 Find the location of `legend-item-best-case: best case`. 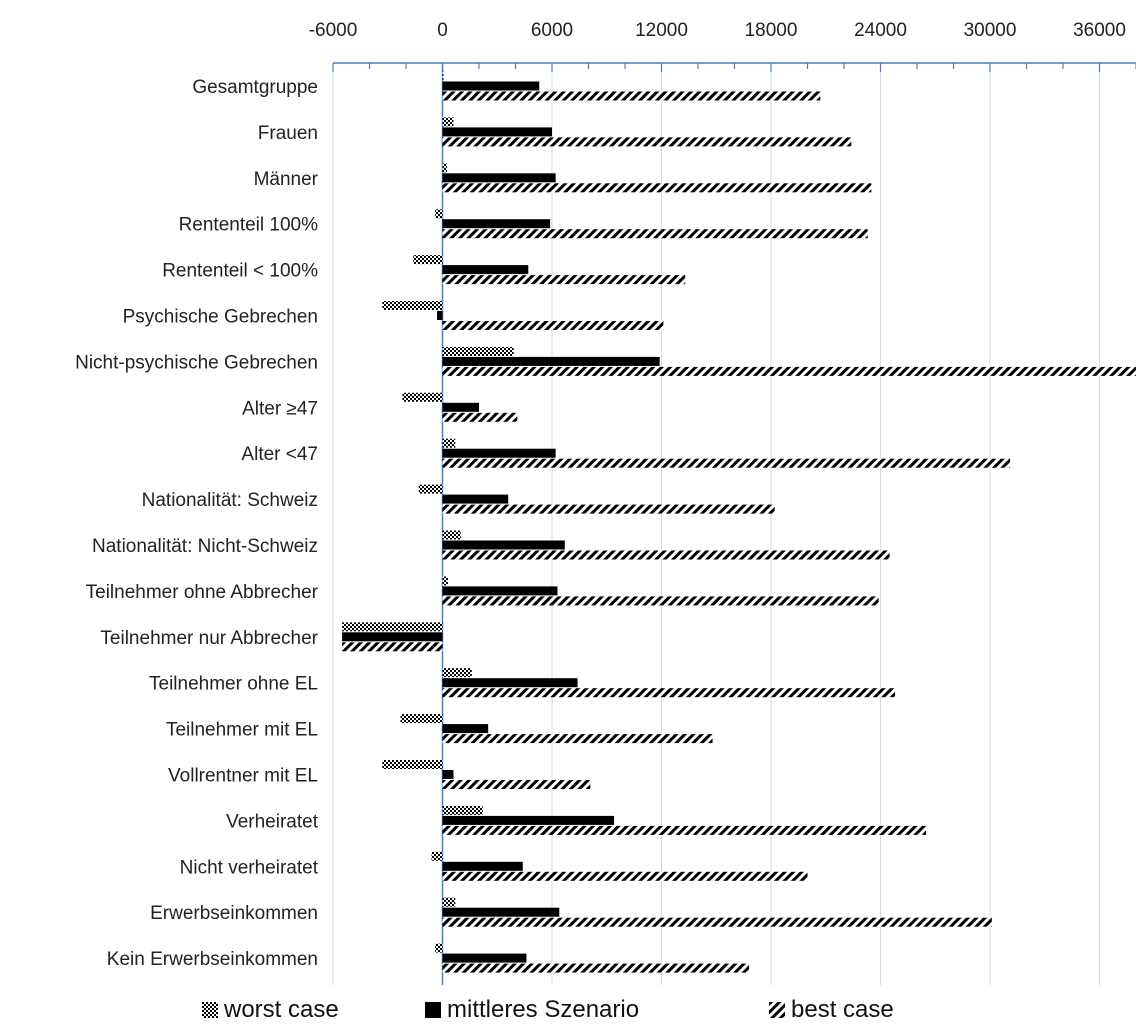

legend-item-best-case: best case is located at coordinates (831, 1010).